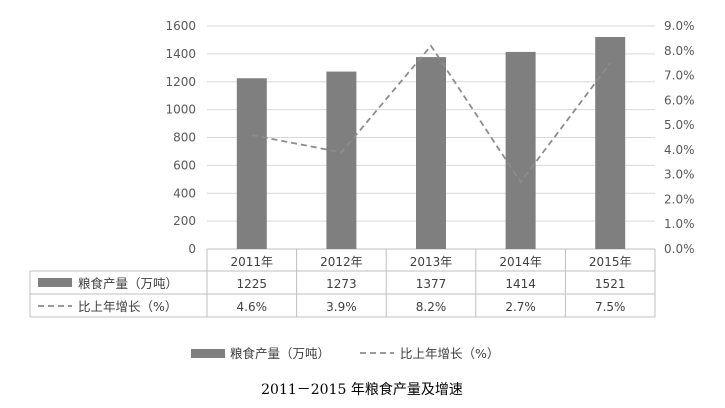  Describe the element at coordinates (679, 26) in the screenshot. I see `right-tick-label: 9.0%` at that location.